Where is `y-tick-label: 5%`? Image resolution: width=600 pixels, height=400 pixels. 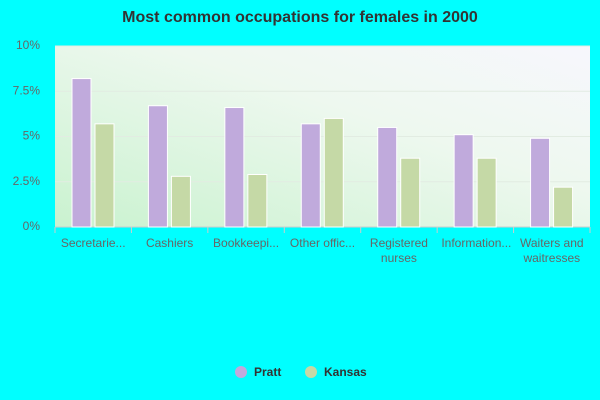 y-tick-label: 5% is located at coordinates (32, 136).